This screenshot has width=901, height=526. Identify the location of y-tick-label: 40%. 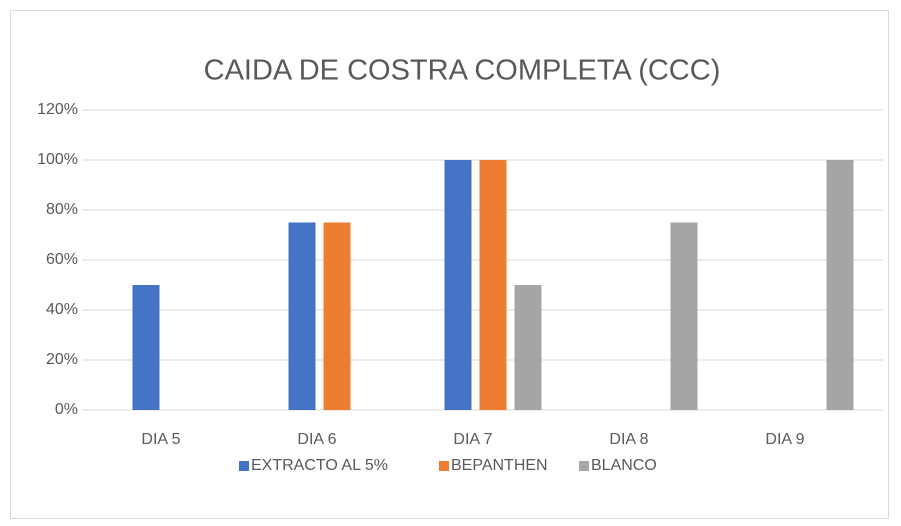
(62, 309).